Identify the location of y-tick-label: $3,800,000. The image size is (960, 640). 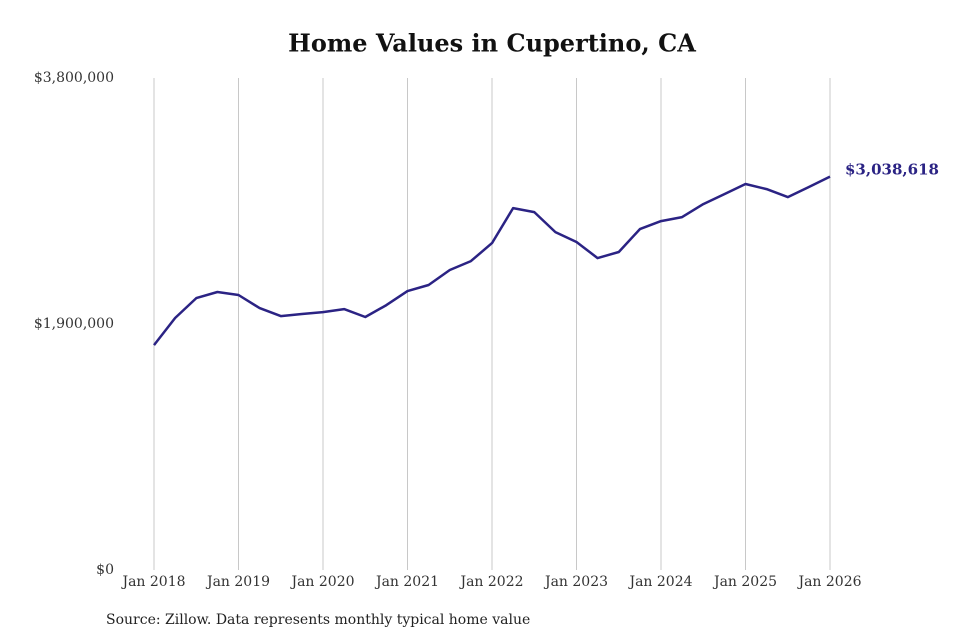
(74, 78).